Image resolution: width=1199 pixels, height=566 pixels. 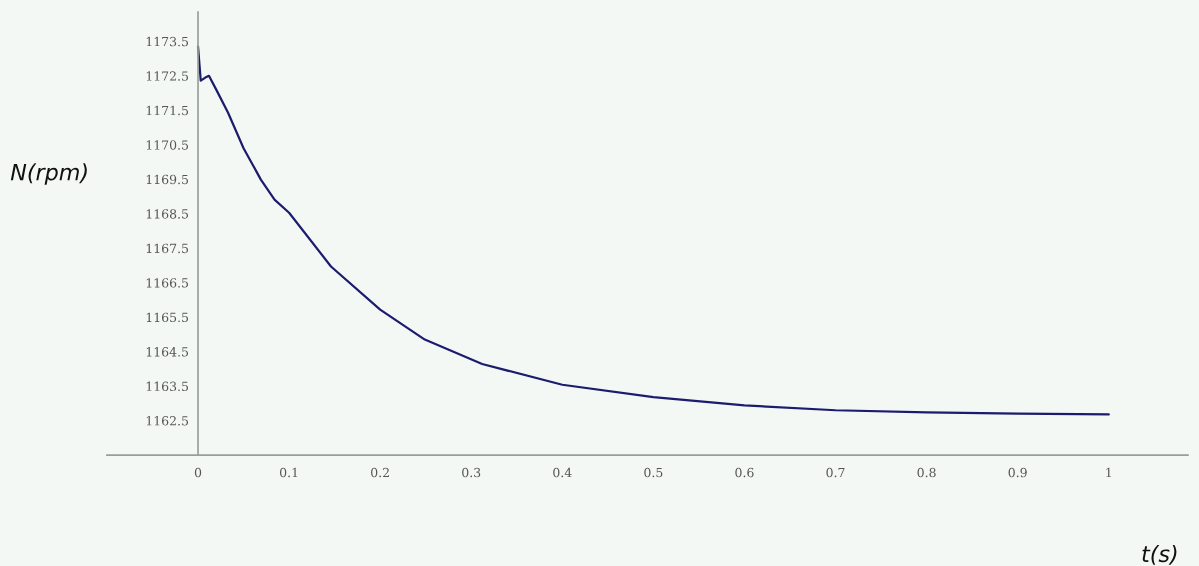 I want to click on y-tick-label: 1169.5, so click(x=167, y=179).